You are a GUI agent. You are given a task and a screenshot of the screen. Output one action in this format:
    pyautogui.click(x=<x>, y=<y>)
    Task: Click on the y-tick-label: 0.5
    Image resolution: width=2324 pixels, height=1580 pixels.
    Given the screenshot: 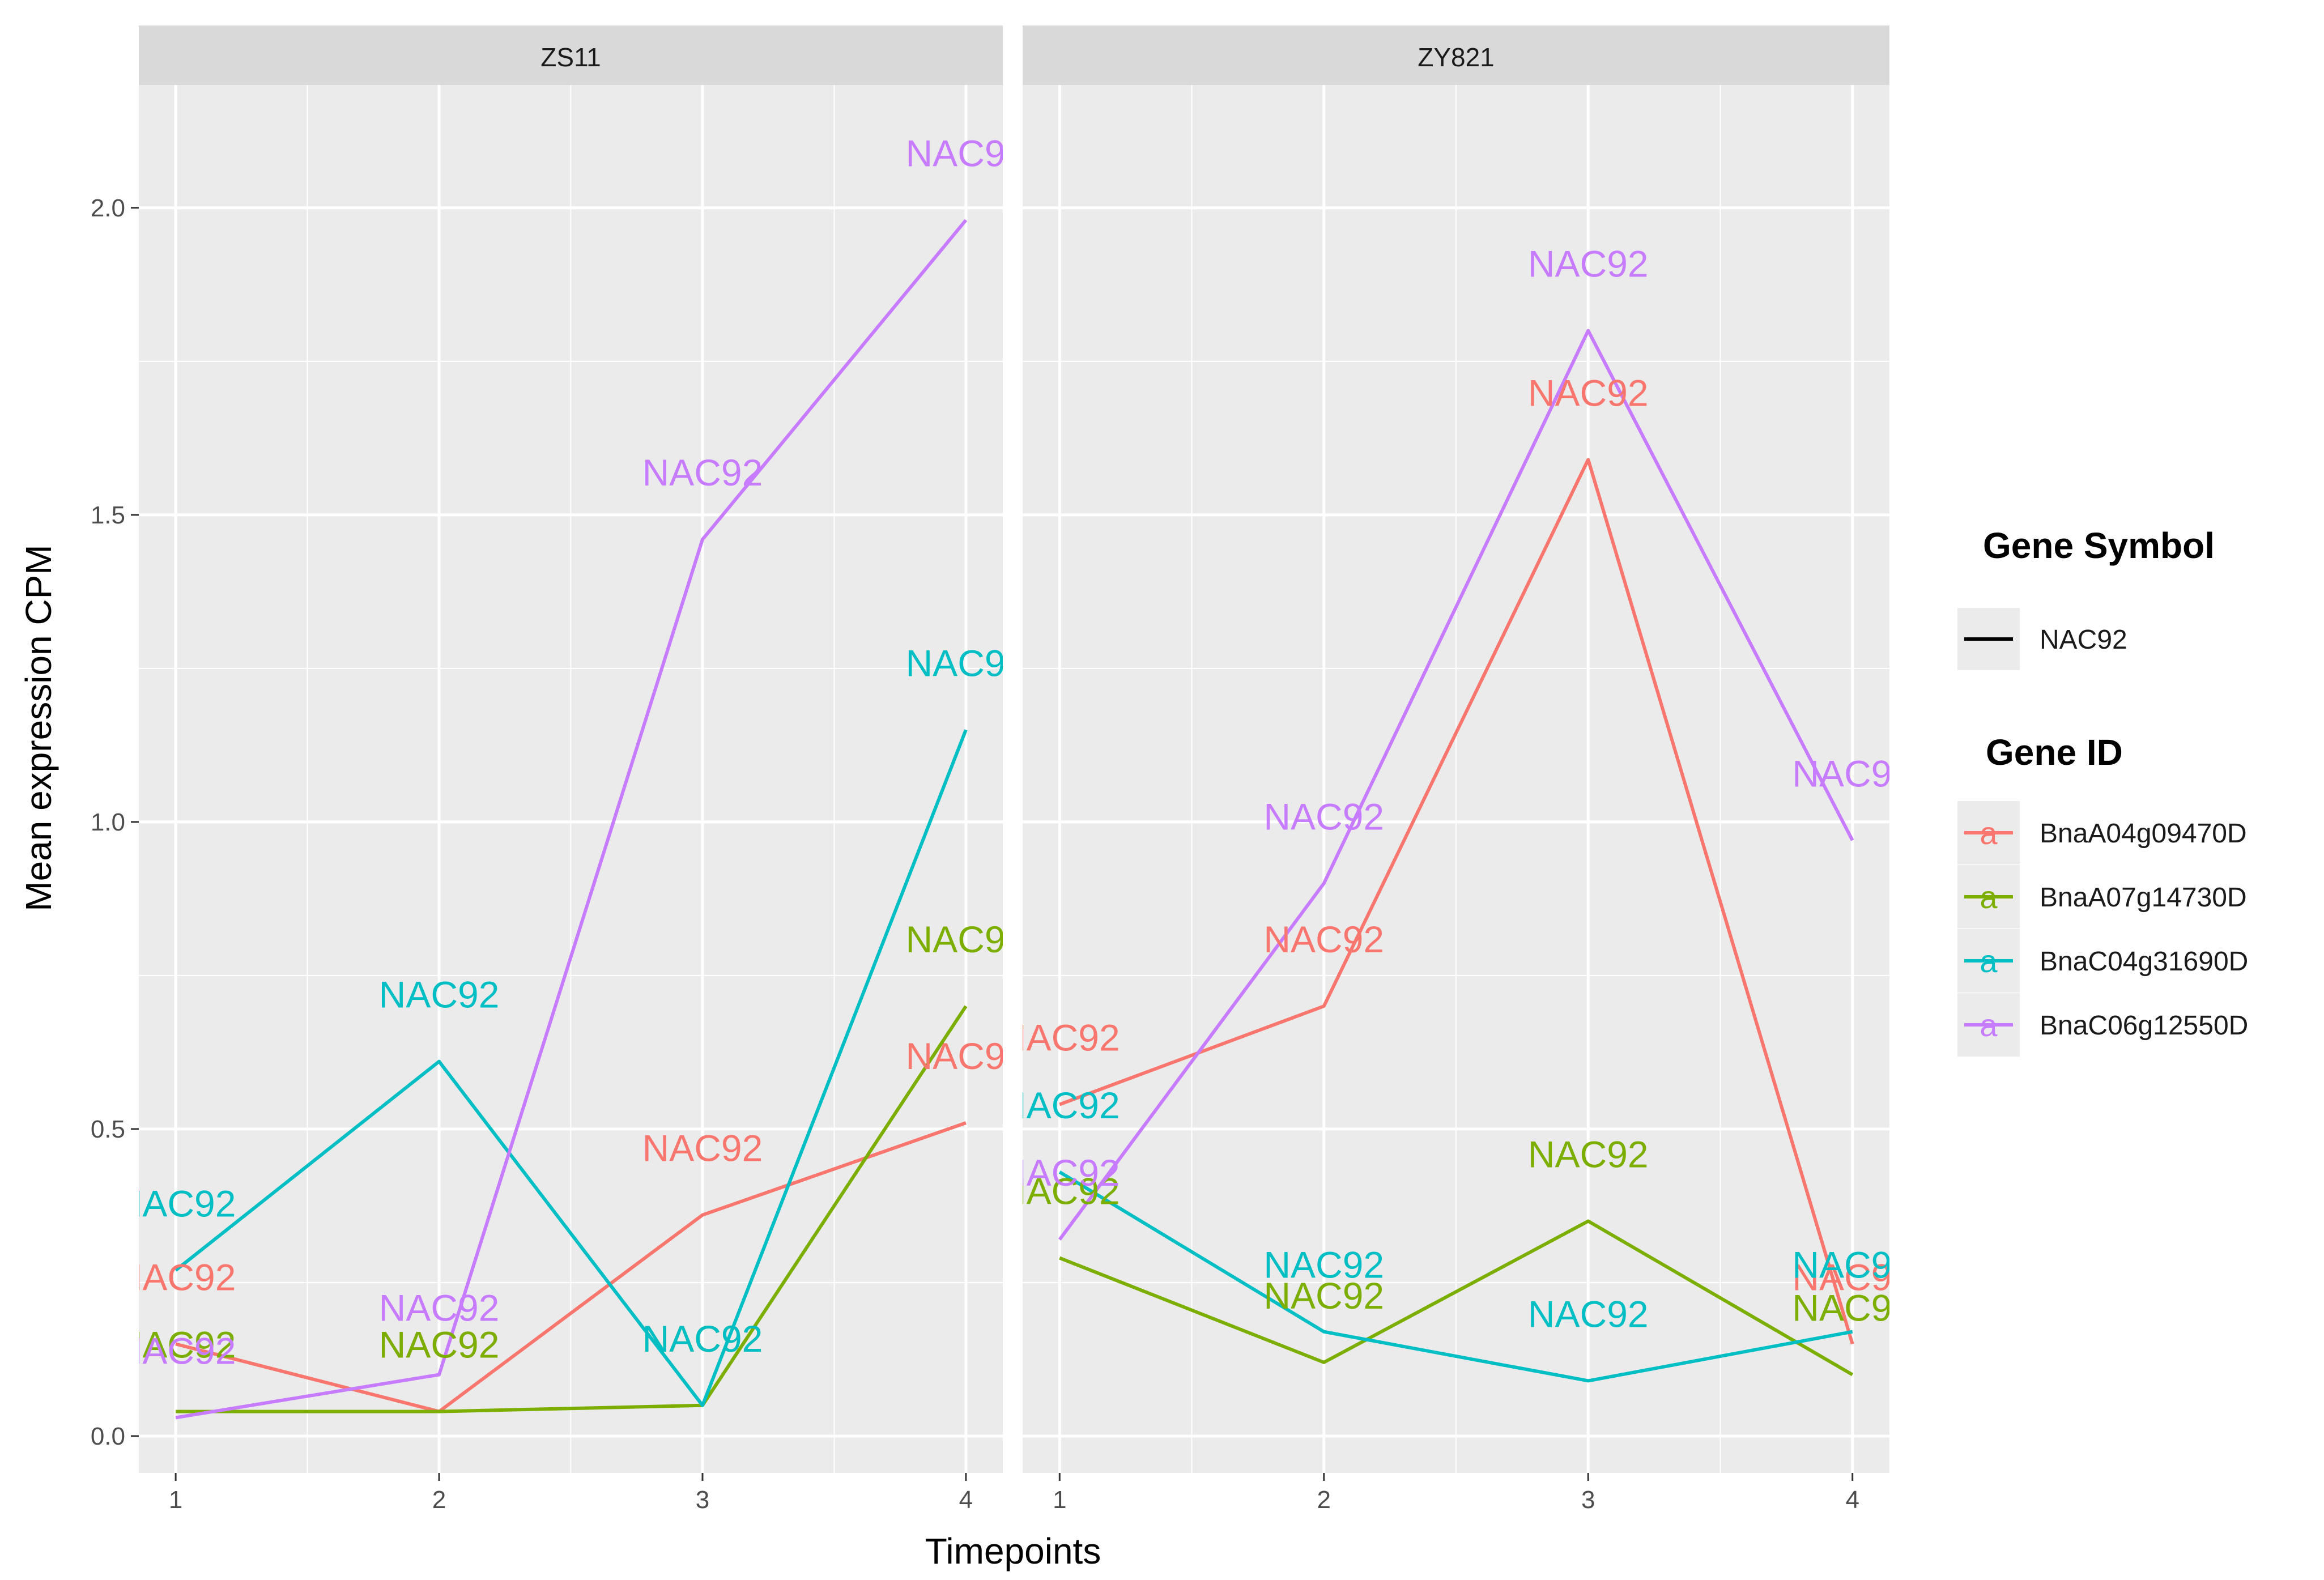 What is the action you would take?
    pyautogui.click(x=108, y=1129)
    